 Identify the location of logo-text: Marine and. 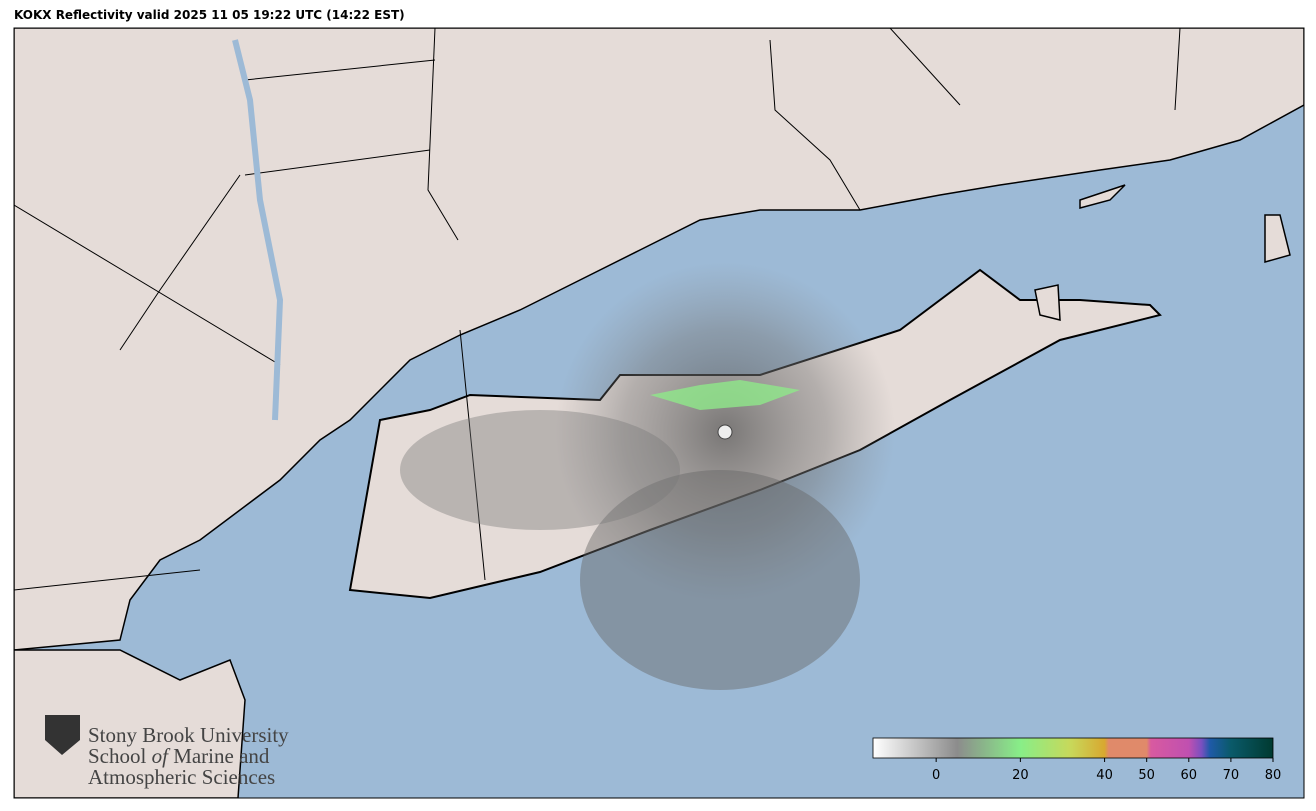
(221, 756).